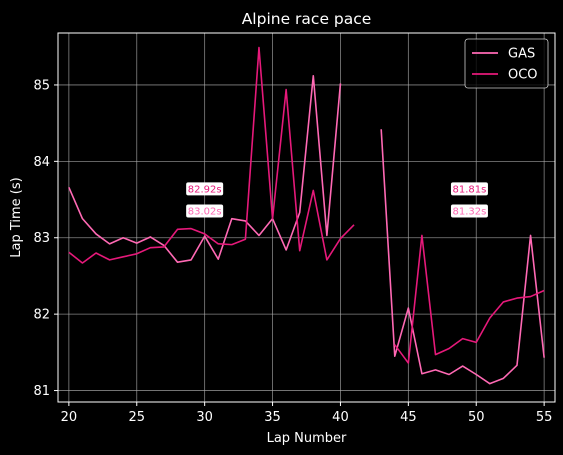  What do you see at coordinates (307, 19) in the screenshot?
I see `chart-title: Alpine race pace` at bounding box center [307, 19].